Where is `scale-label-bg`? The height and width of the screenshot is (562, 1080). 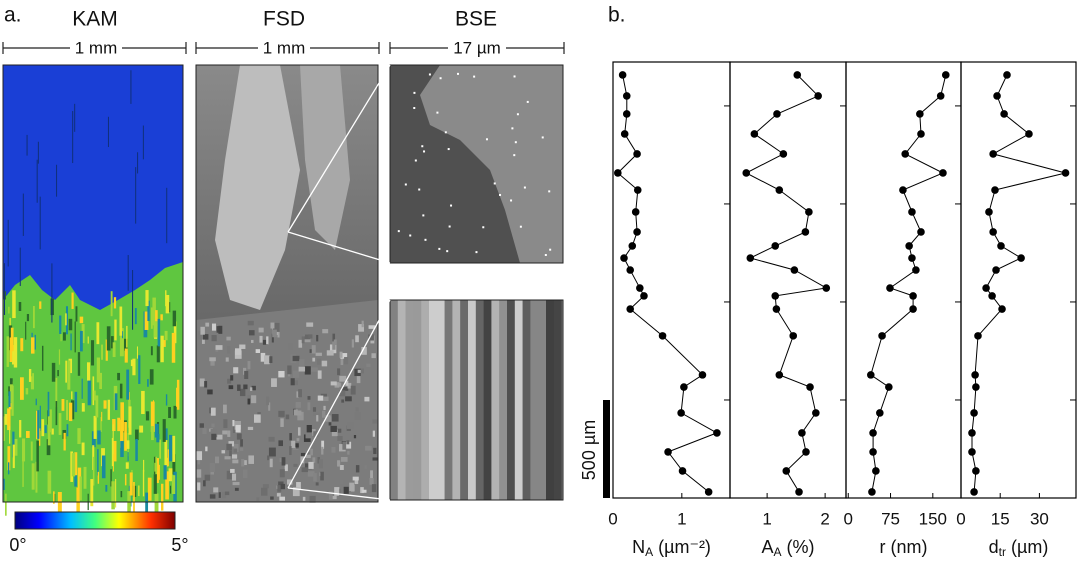 scale-label-bg is located at coordinates (96, 48).